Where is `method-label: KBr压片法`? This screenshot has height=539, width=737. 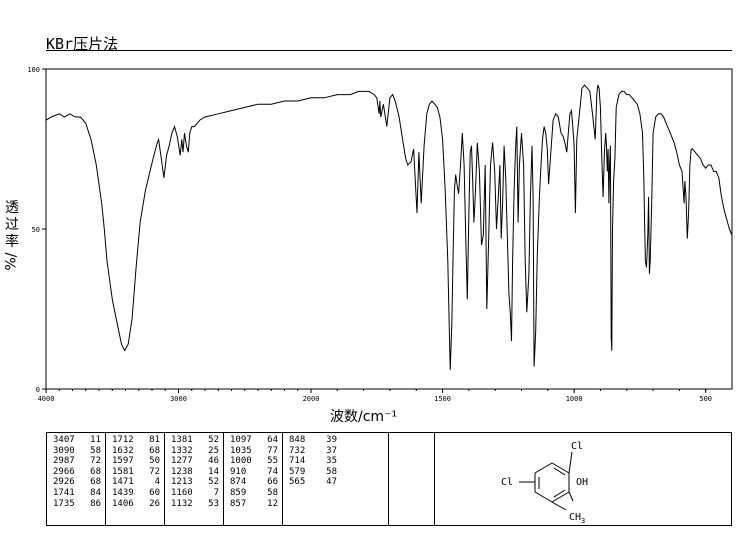 method-label: KBr压片法 is located at coordinates (82, 44).